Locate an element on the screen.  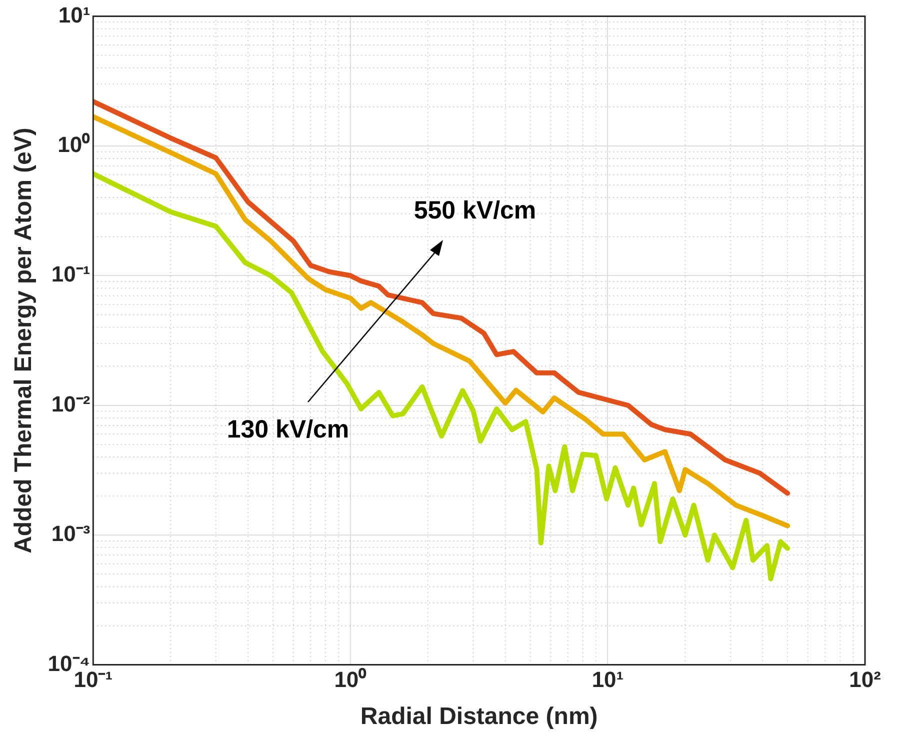
y-tick-label: 10⁻³ is located at coordinates (70, 533).